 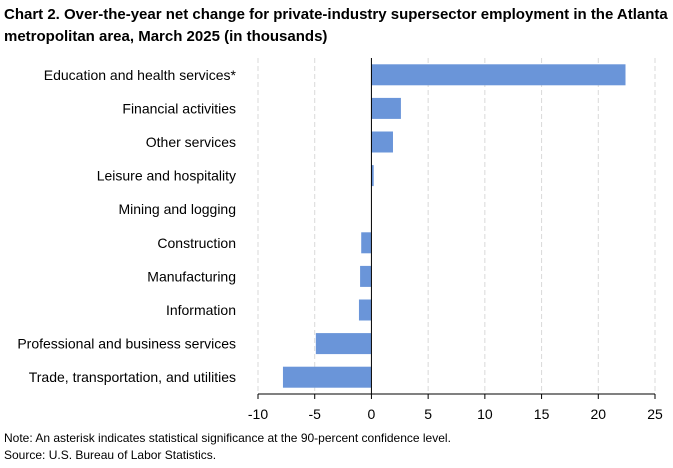 I want to click on category-label: Financial activities, so click(x=179, y=108).